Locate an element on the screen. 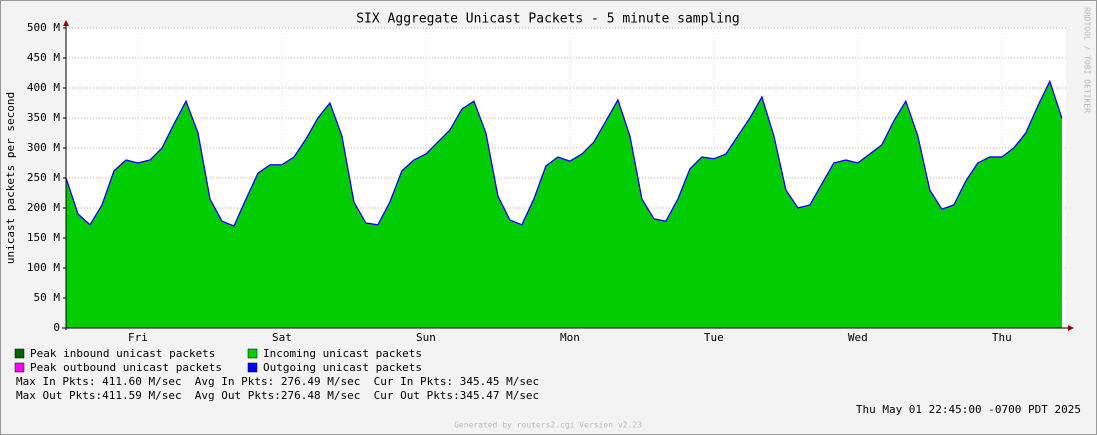 Image resolution: width=1097 pixels, height=435 pixels. y-tick-label: 500 M is located at coordinates (43, 27).